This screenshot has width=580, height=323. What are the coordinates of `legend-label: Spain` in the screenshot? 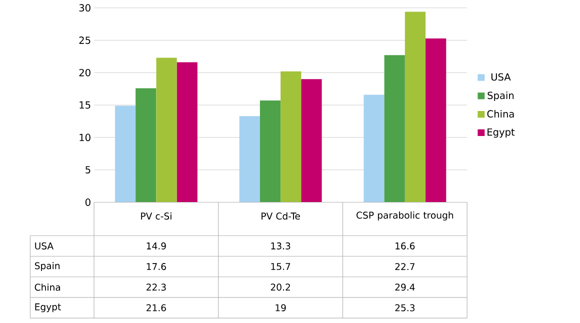 It's located at (501, 97).